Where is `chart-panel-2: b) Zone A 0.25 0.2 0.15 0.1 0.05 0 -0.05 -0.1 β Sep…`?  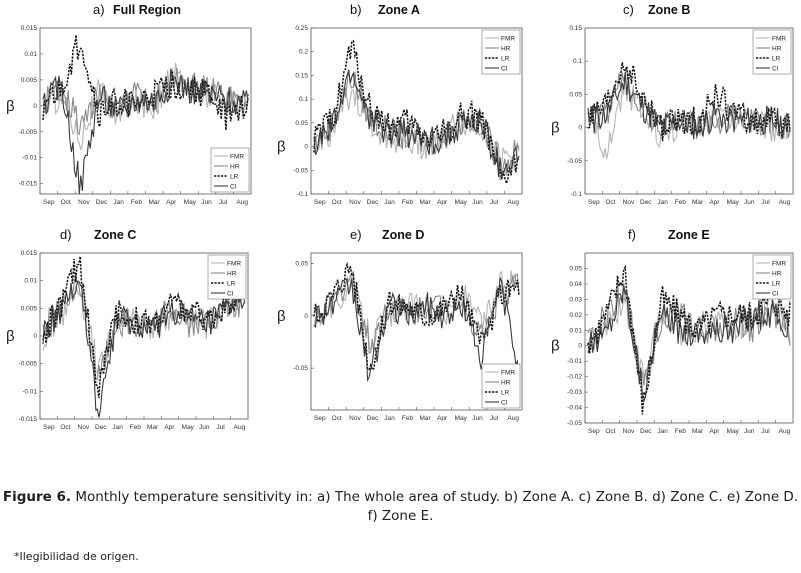 chart-panel-2: b) Zone A 0.25 0.2 0.15 0.1 0.05 0 -0.05 -0.1 β Sep… is located at coordinates (400, 104).